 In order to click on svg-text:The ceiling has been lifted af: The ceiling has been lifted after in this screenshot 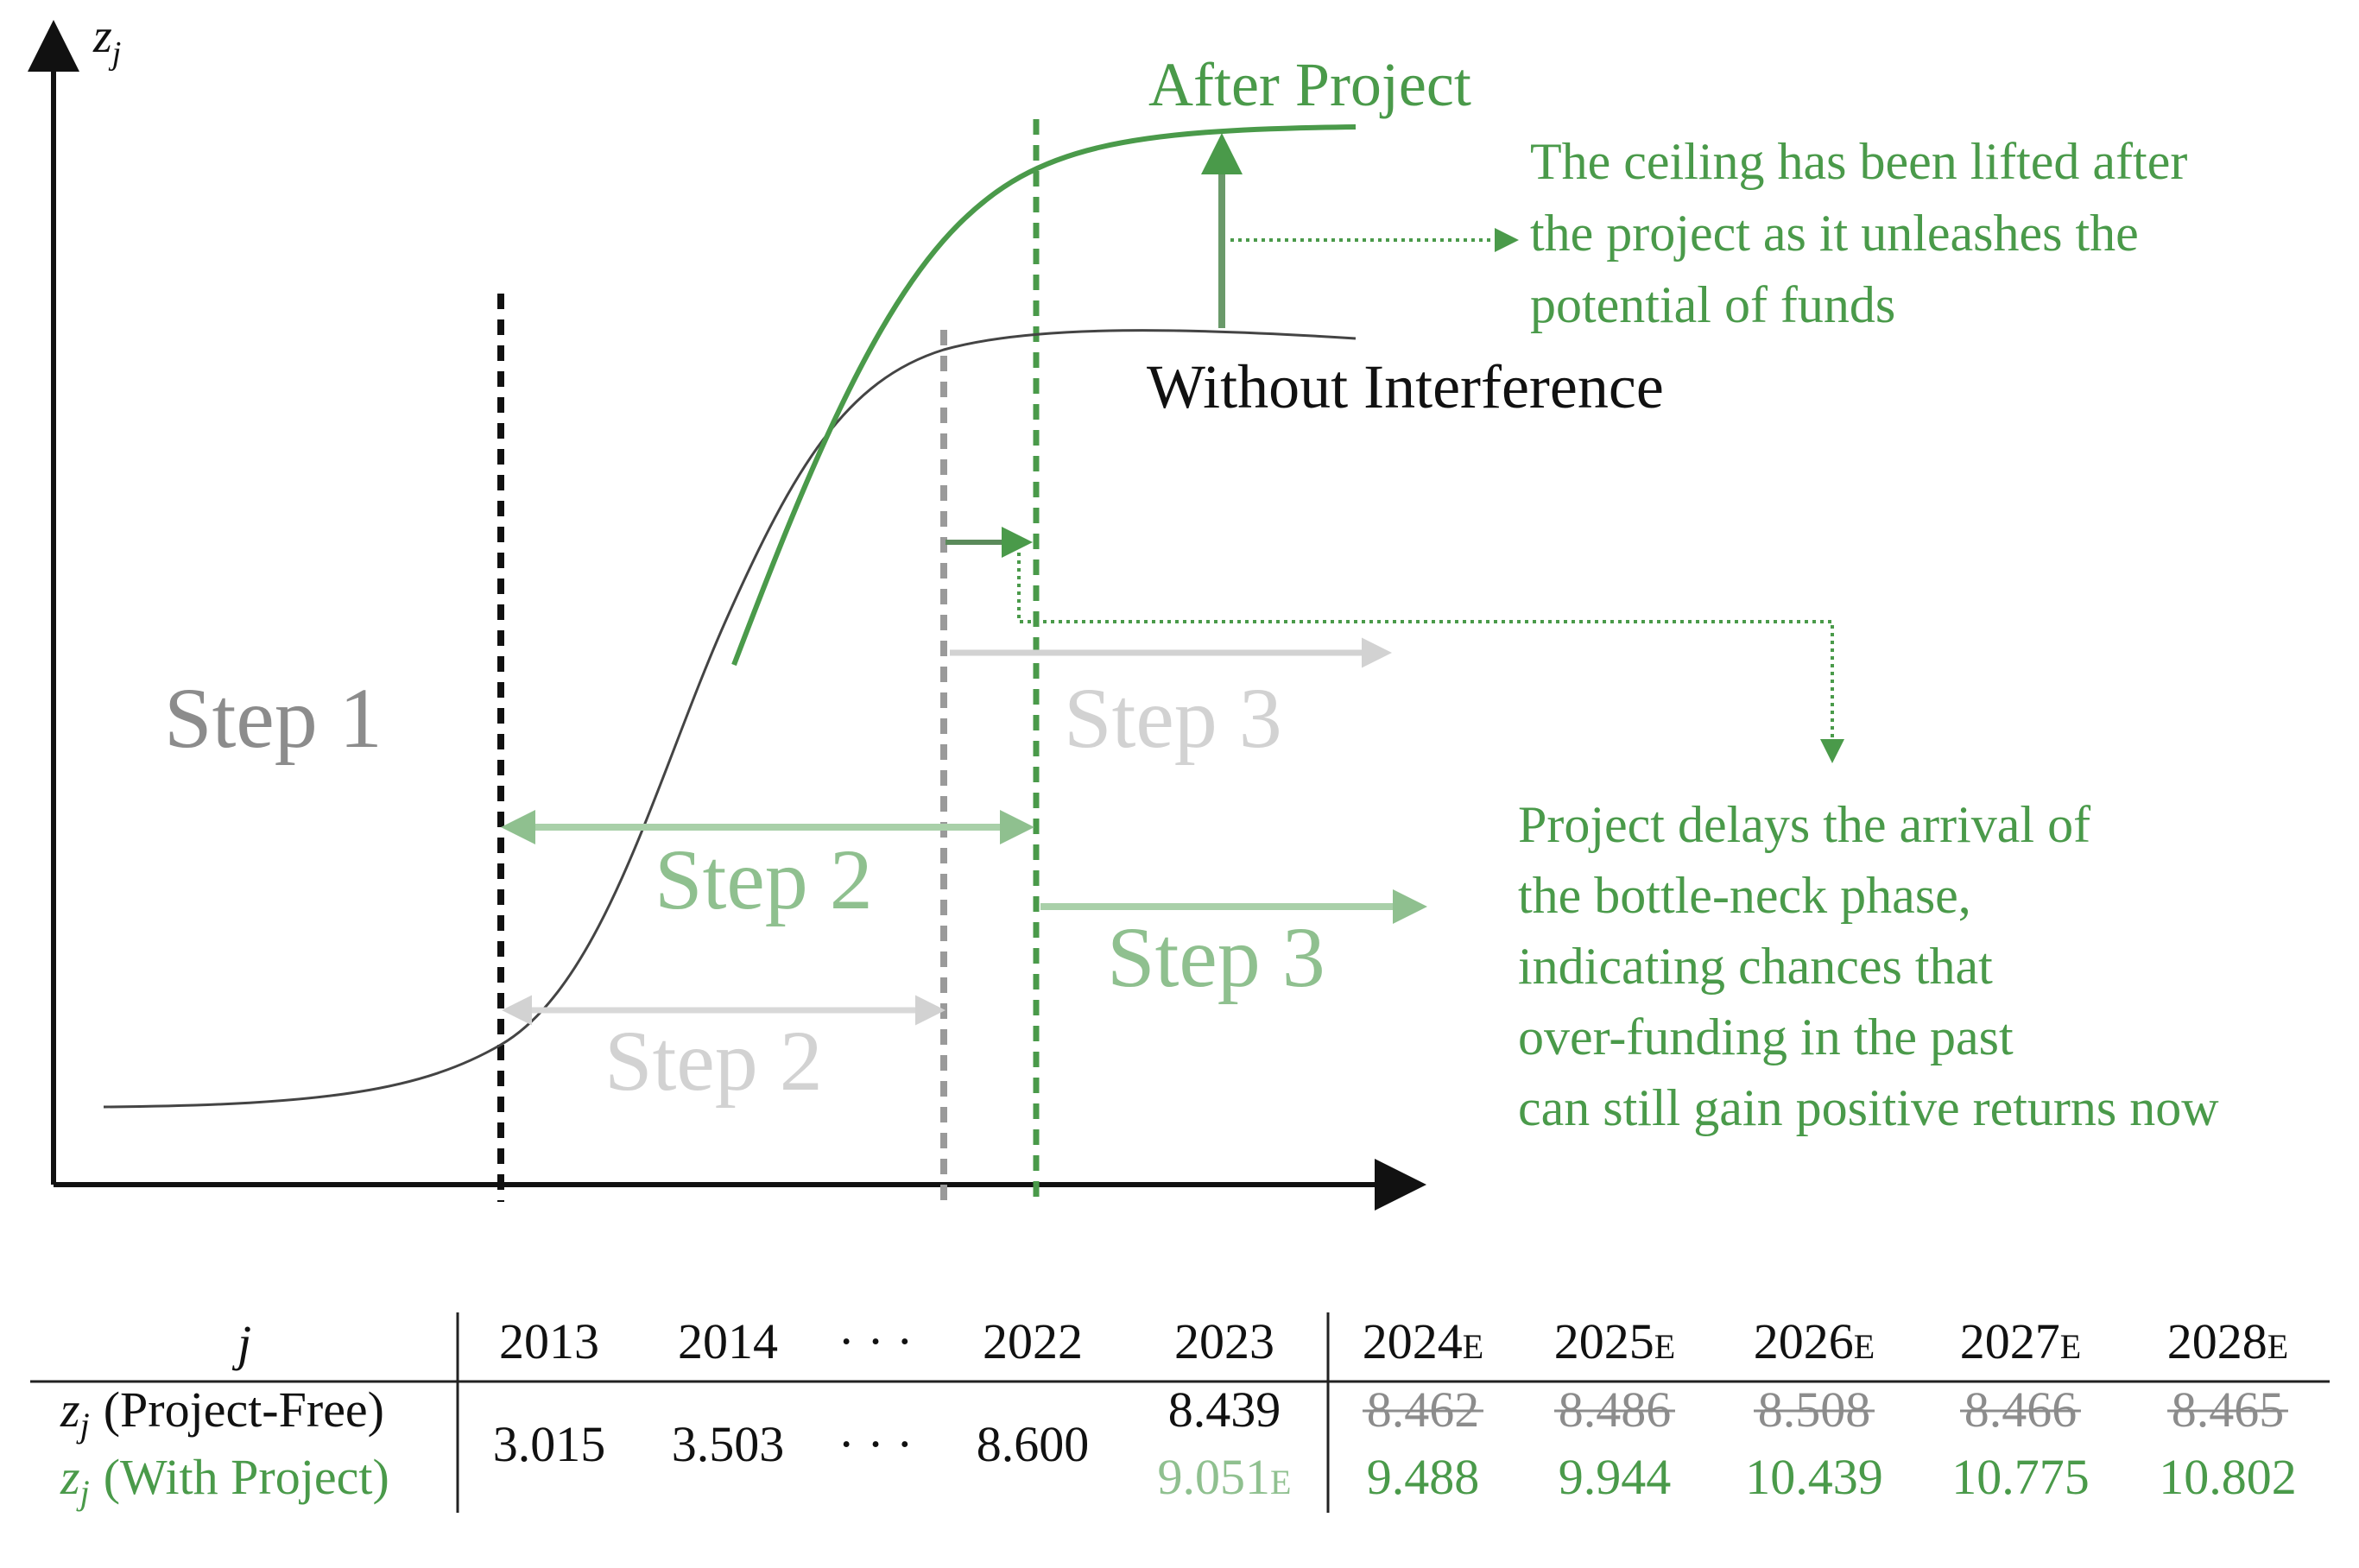, I will do `click(1858, 161)`.